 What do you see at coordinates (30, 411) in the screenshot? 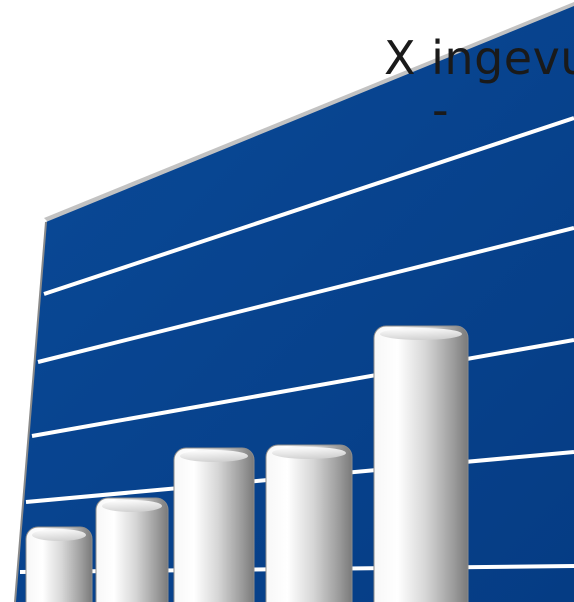
I see `chart-board-left-edge` at bounding box center [30, 411].